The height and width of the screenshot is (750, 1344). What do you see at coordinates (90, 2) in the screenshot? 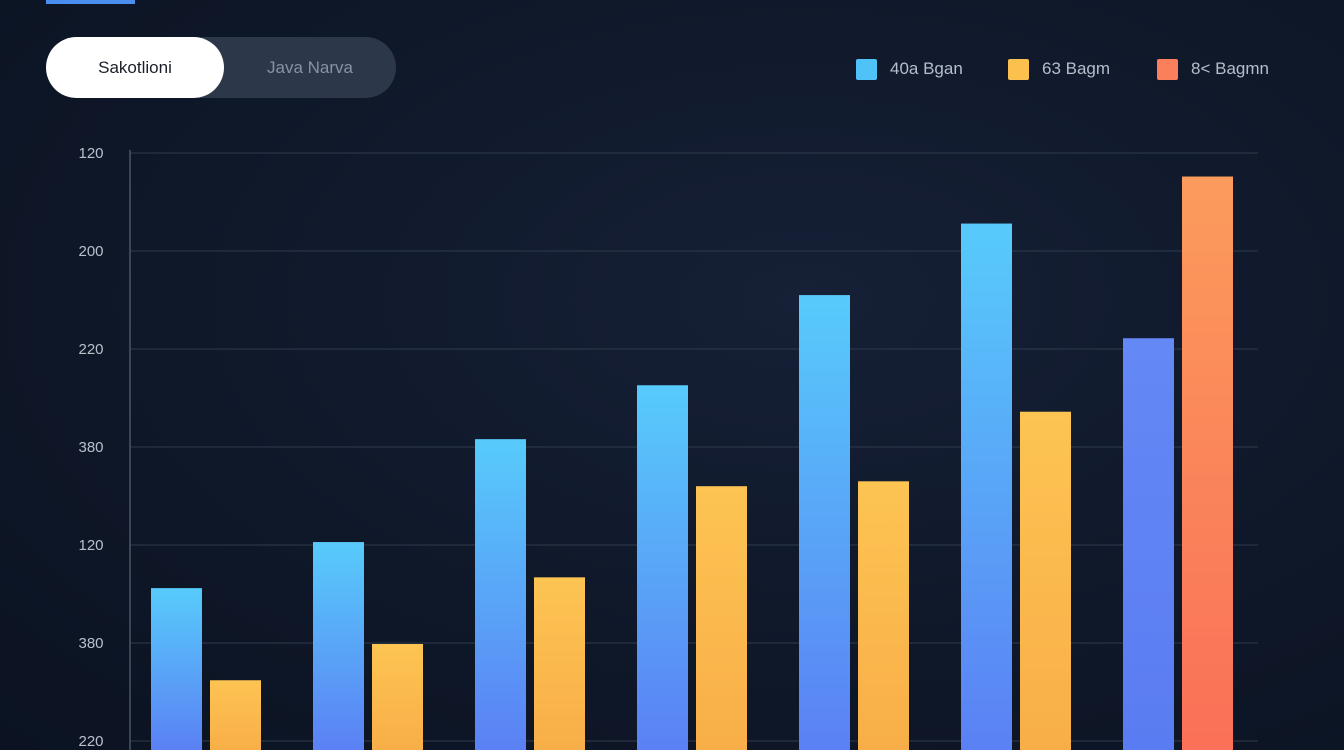
I see `top-accent-bar` at bounding box center [90, 2].